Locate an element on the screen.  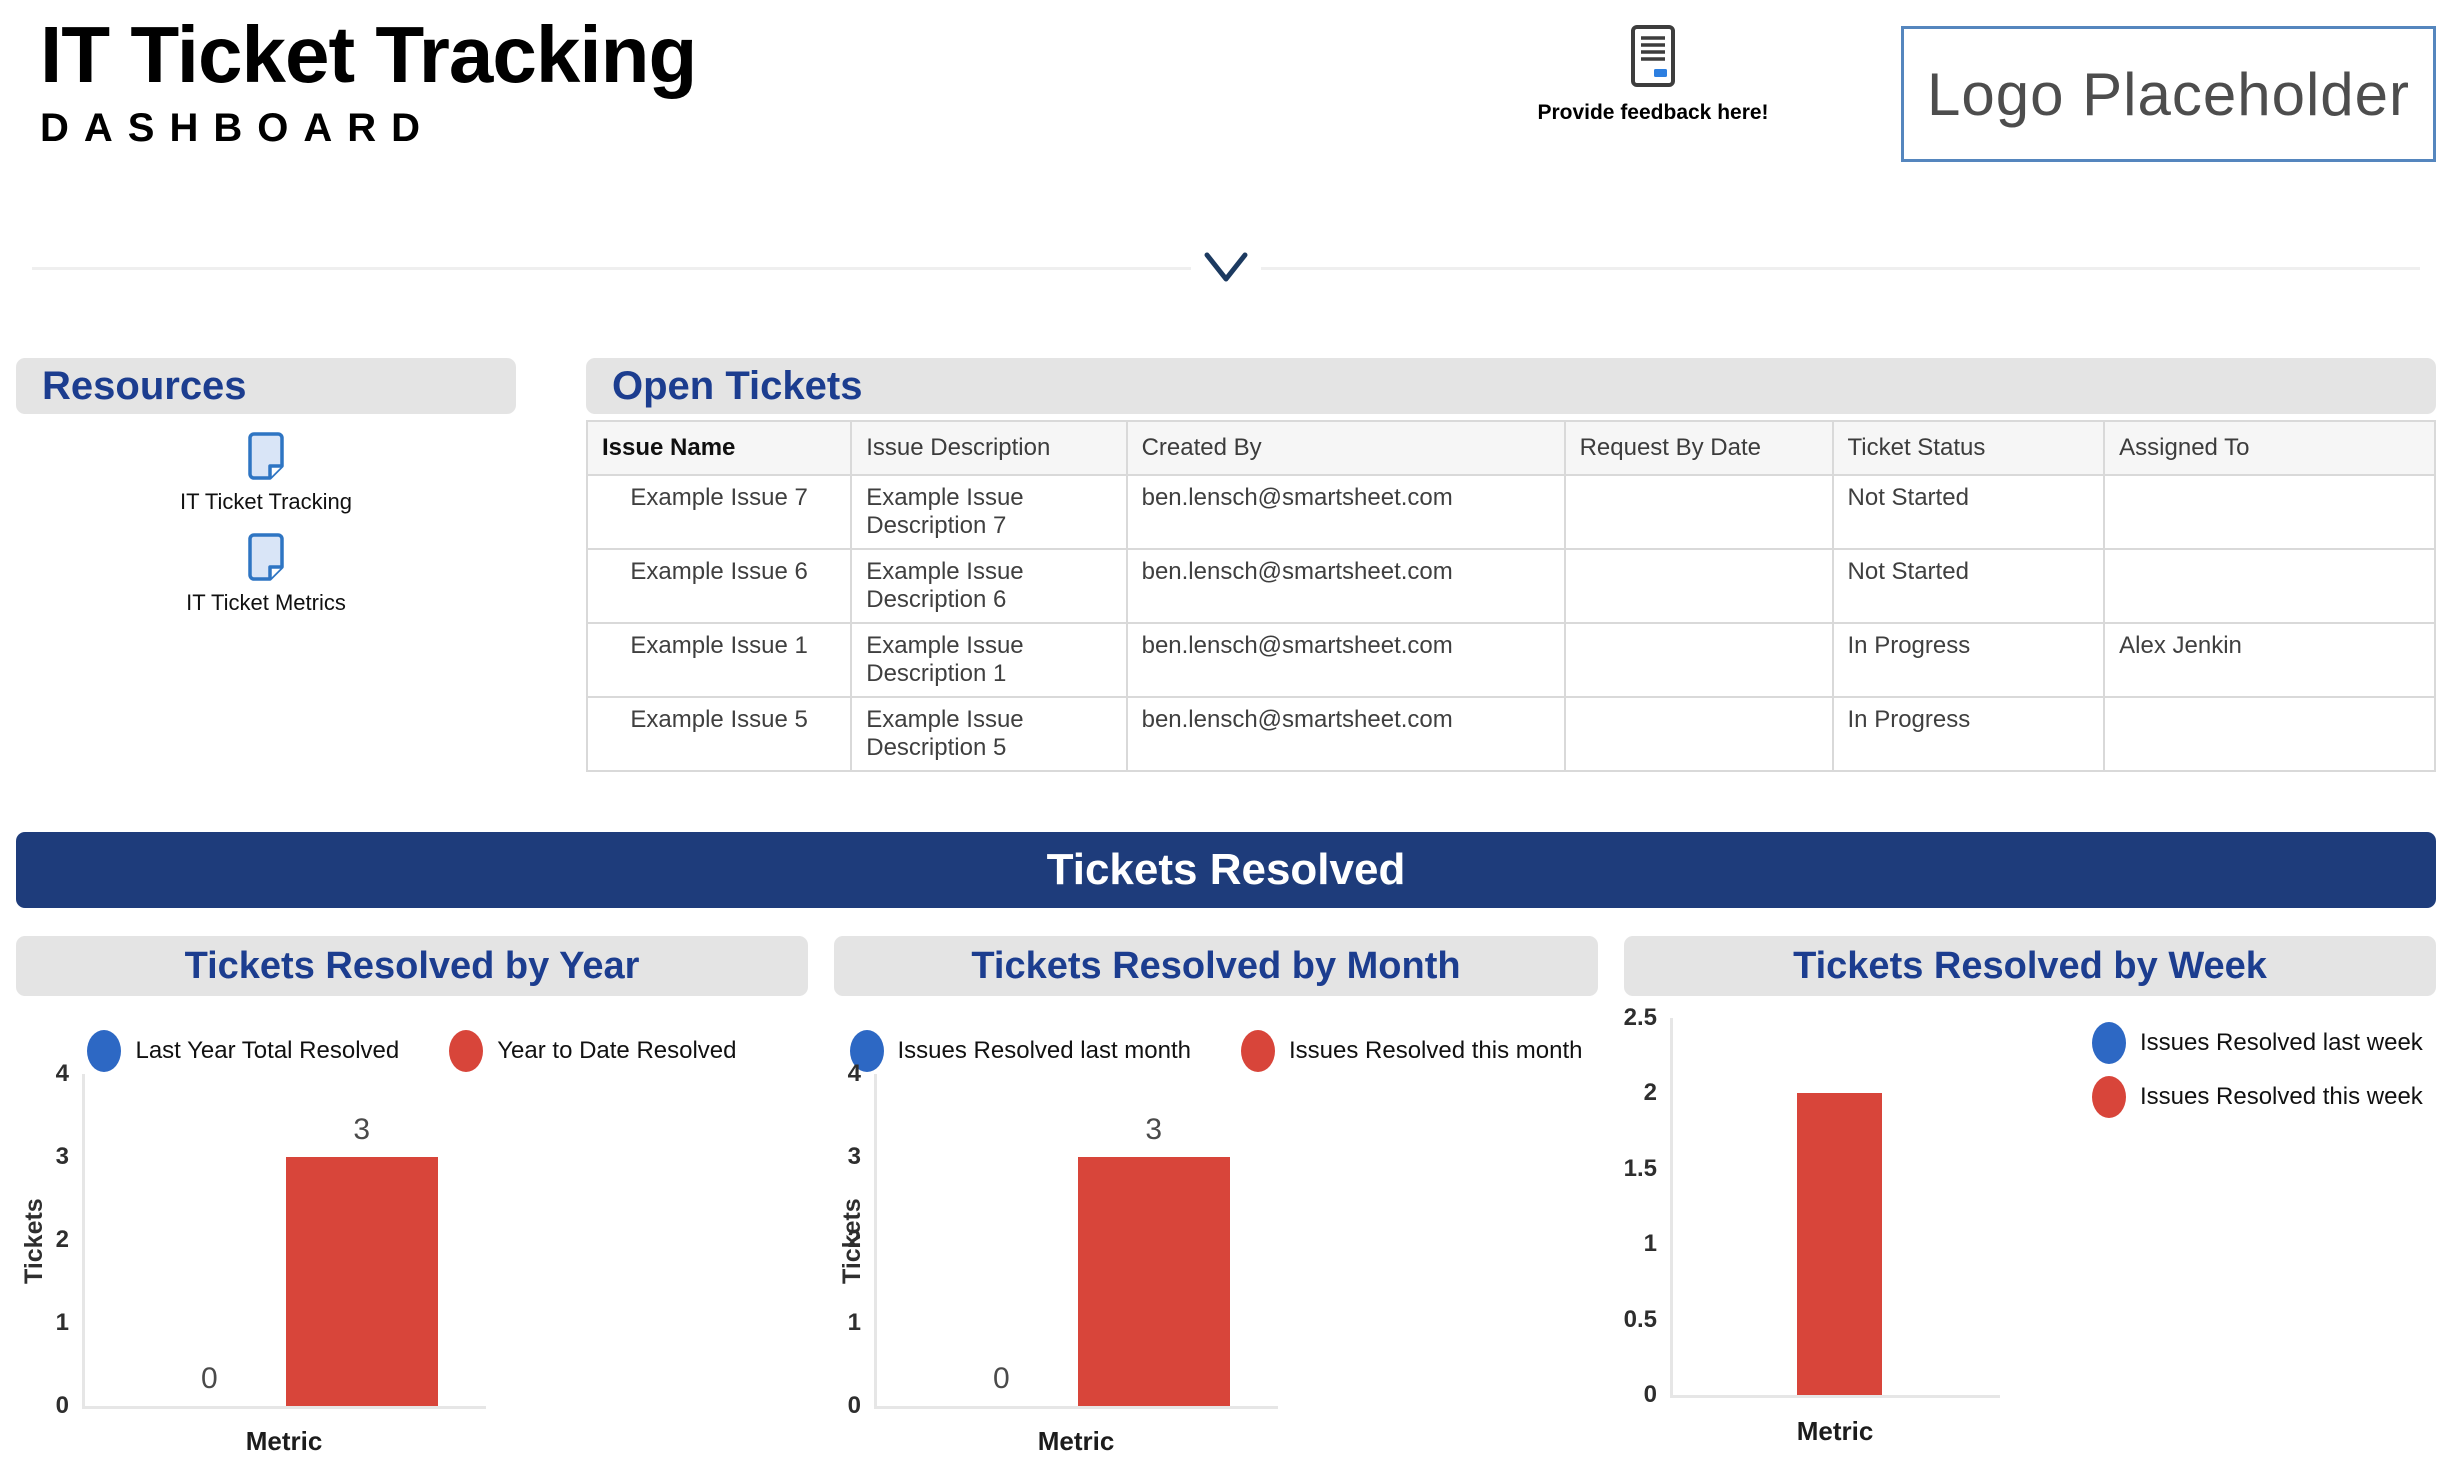
section-divider is located at coordinates (1226, 271).